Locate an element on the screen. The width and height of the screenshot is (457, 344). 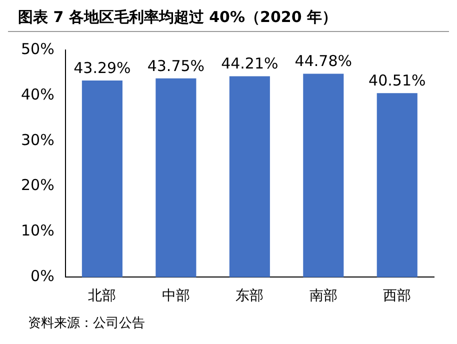
x-tick-label: 南部 is located at coordinates (323, 296).